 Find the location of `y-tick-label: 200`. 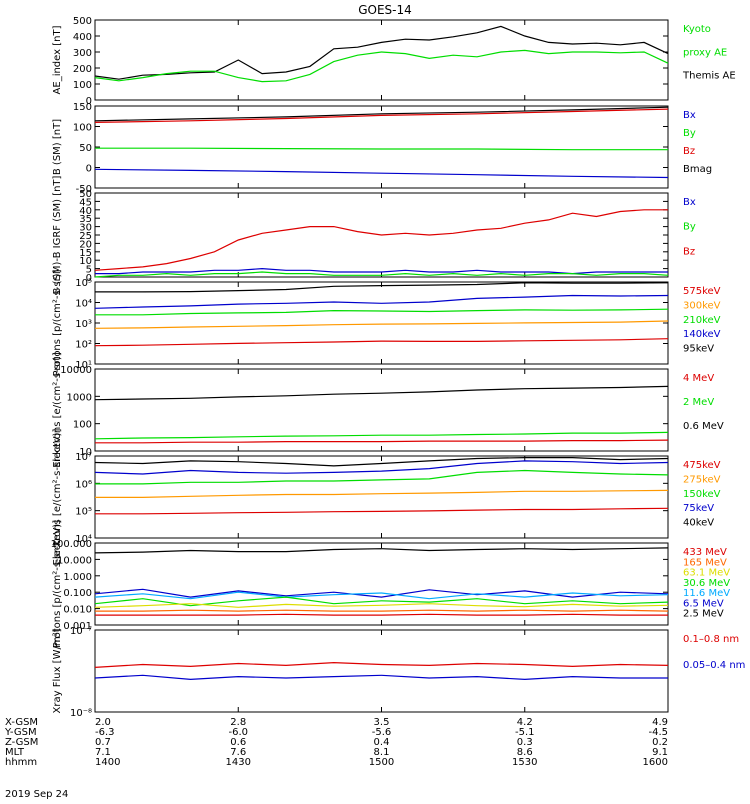

y-tick-label: 200 is located at coordinates (82, 69).